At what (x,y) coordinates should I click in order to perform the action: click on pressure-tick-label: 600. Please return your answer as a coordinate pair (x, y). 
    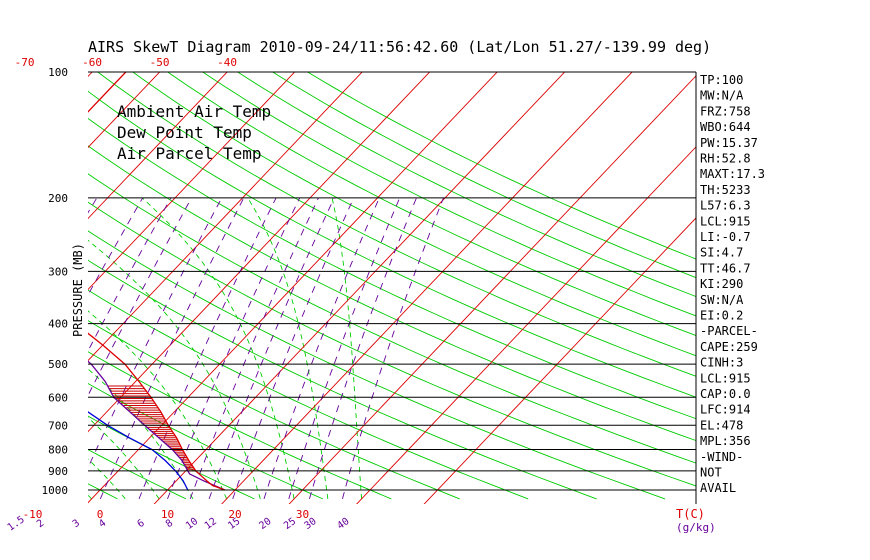
    Looking at the image, I should click on (58, 397).